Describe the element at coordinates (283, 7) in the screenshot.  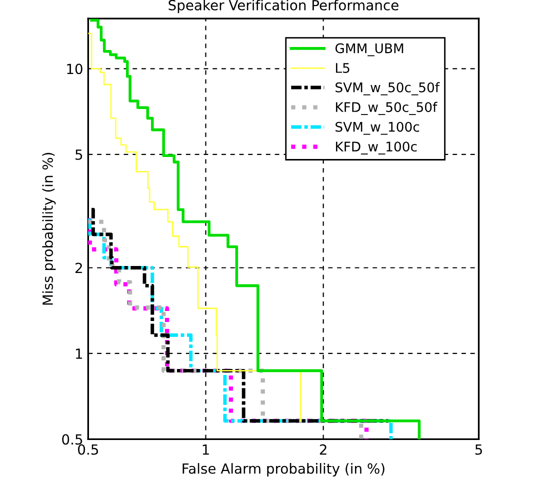
I see `chart-title: Speaker Verification Performance` at that location.